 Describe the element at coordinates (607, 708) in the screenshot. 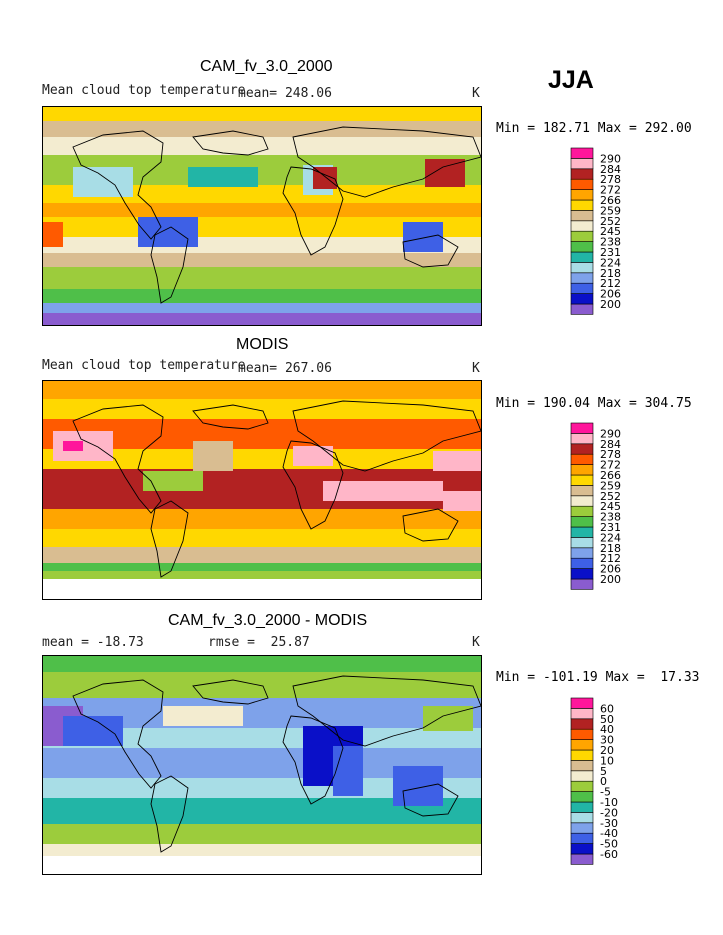

I see `colorbar-label: 60` at that location.